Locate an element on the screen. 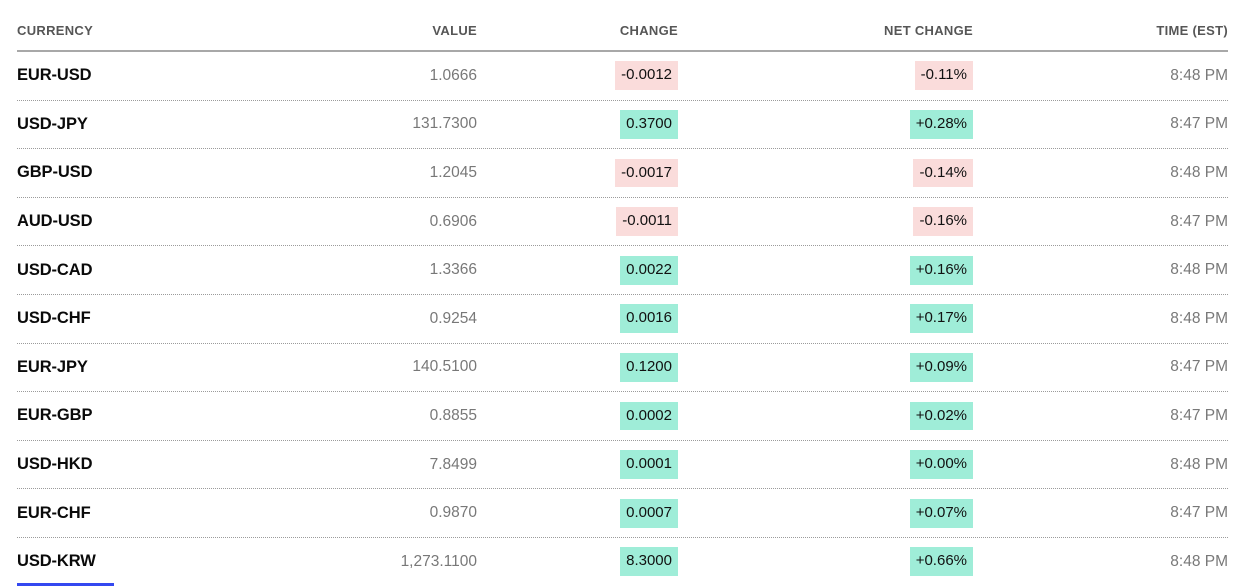 The width and height of the screenshot is (1245, 586). currency-value: 140.5100 is located at coordinates (444, 367).